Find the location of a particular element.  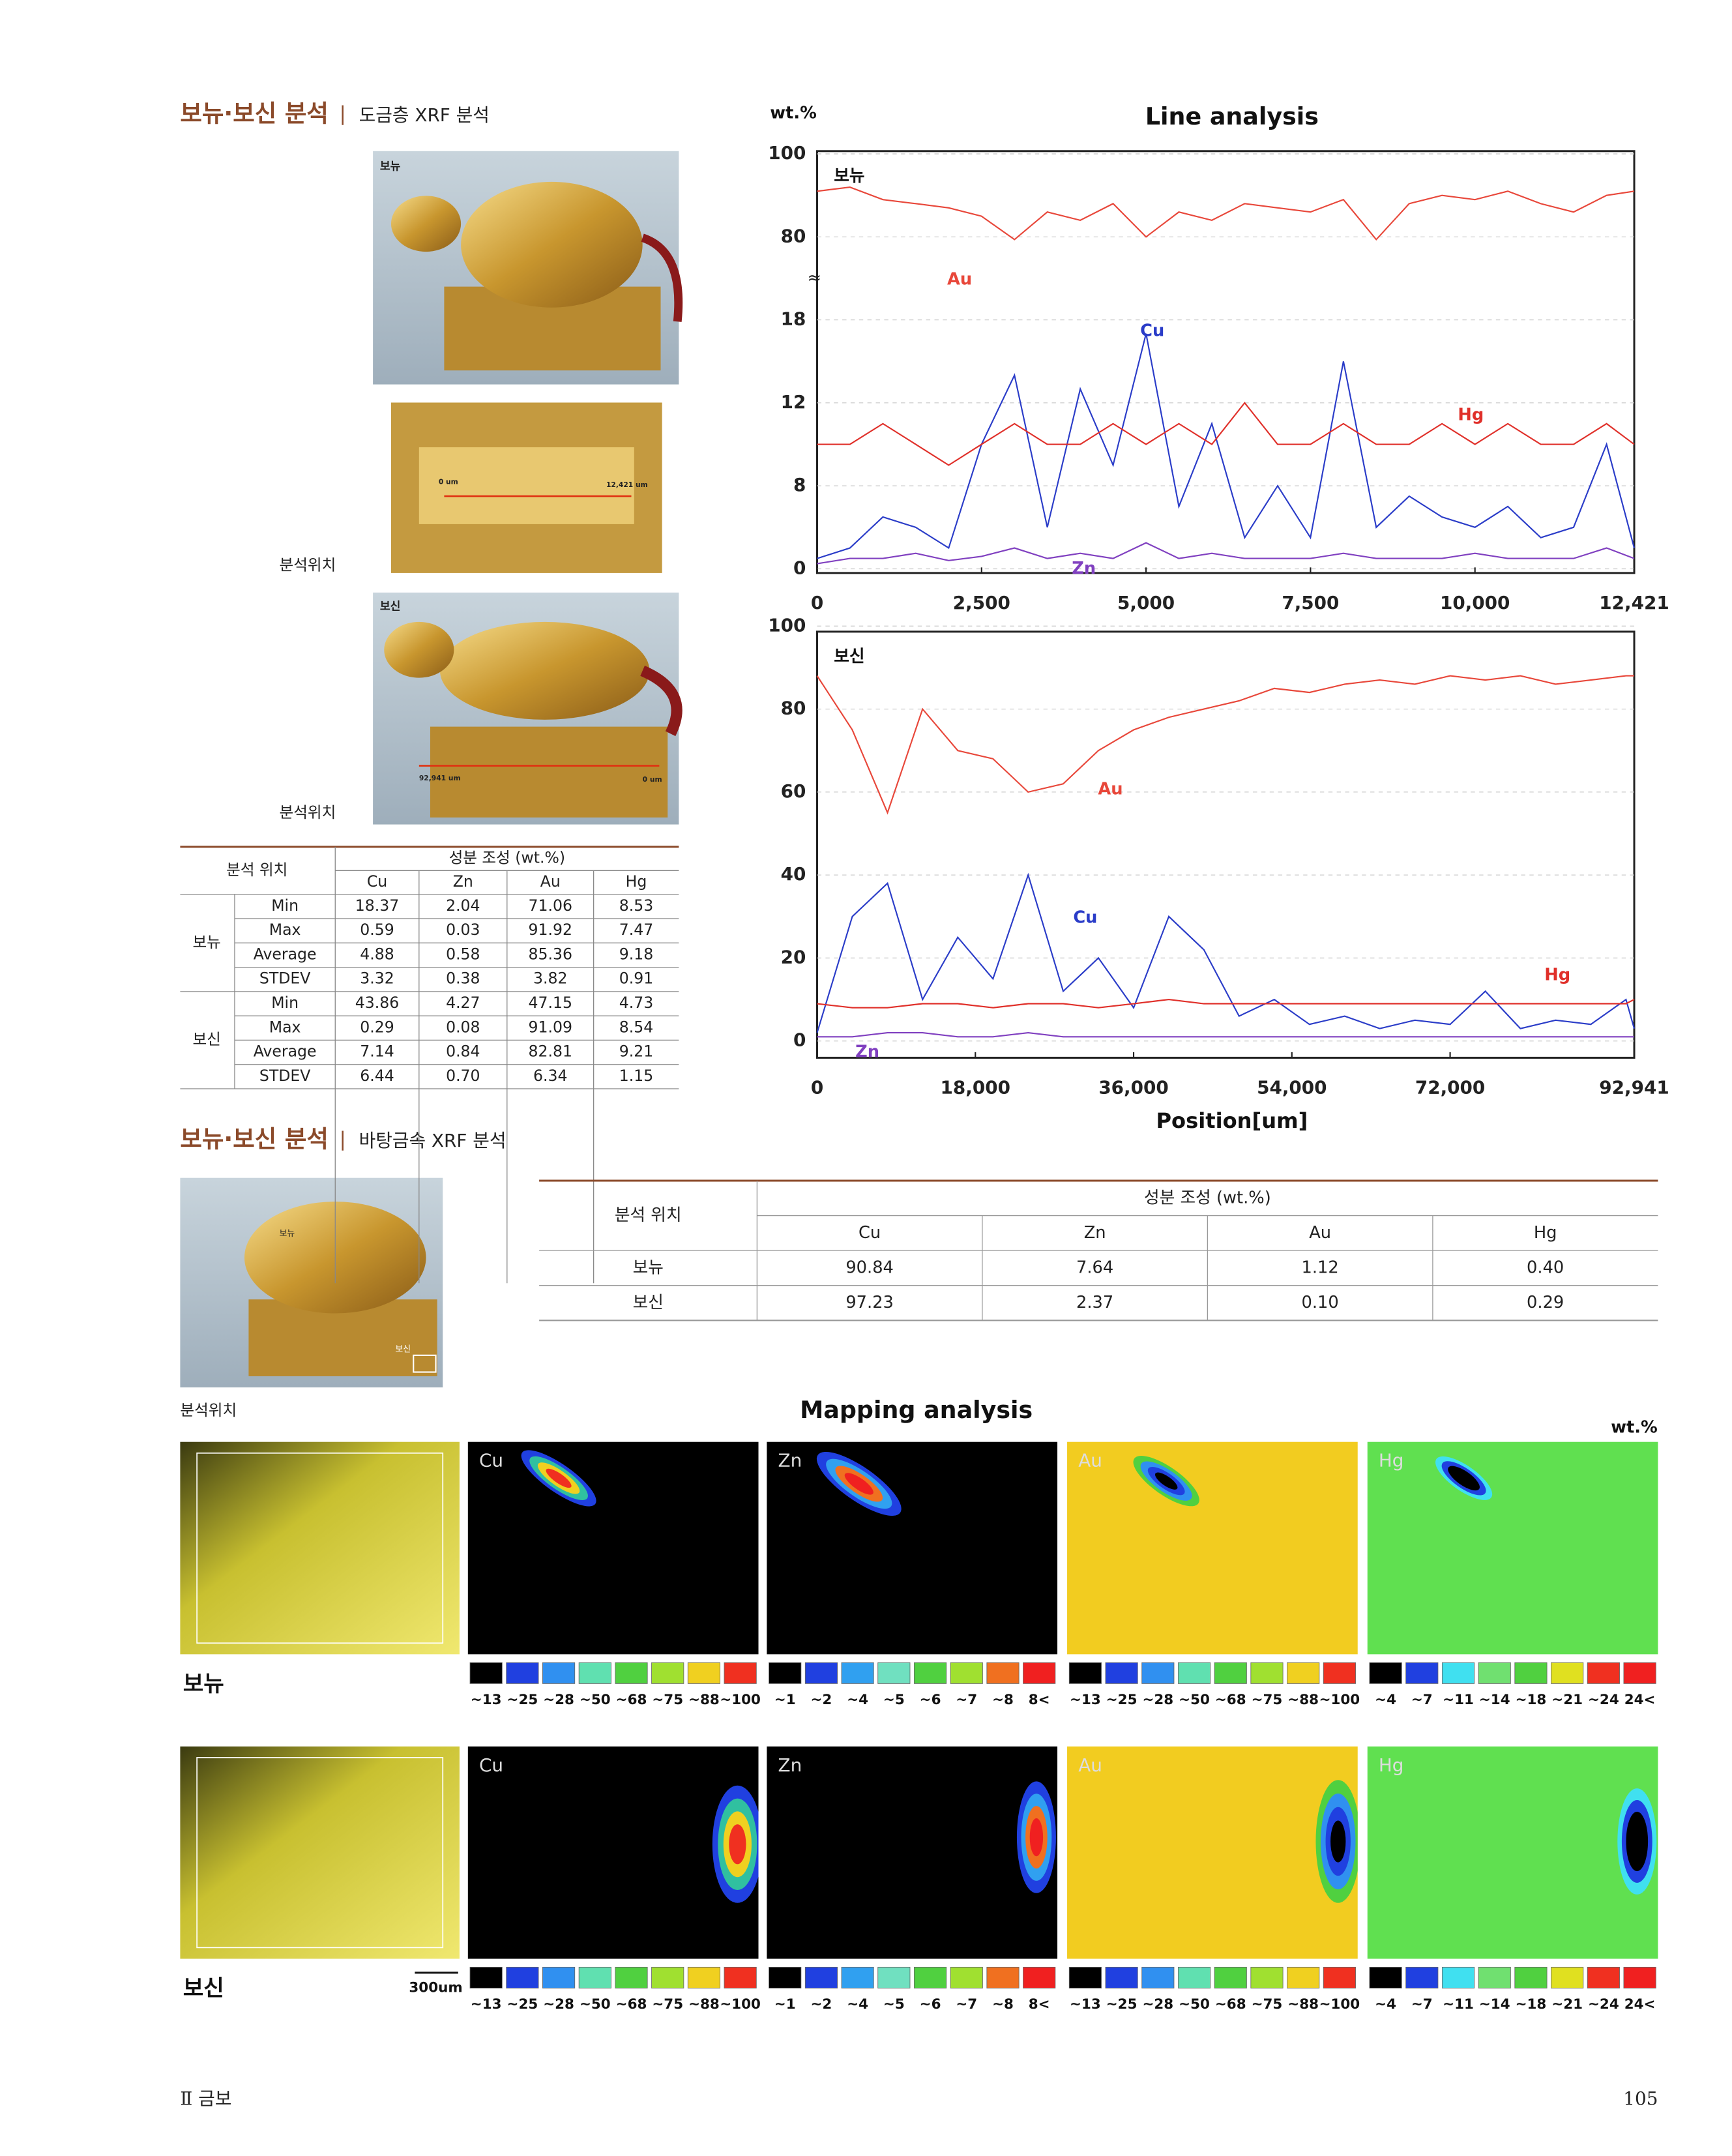

column-header: Cu is located at coordinates (870, 1233).